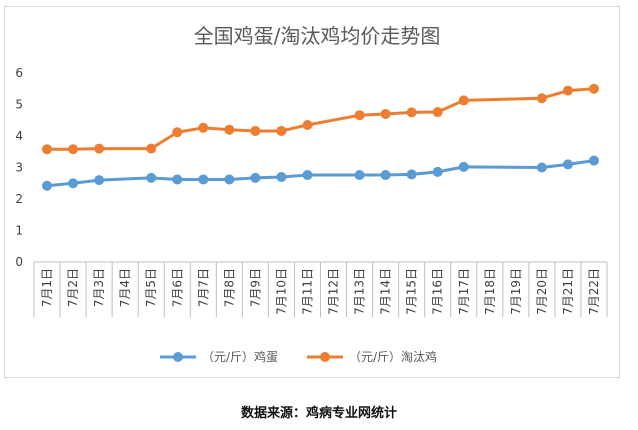  What do you see at coordinates (19, 262) in the screenshot?
I see `y-tick-label: 0` at bounding box center [19, 262].